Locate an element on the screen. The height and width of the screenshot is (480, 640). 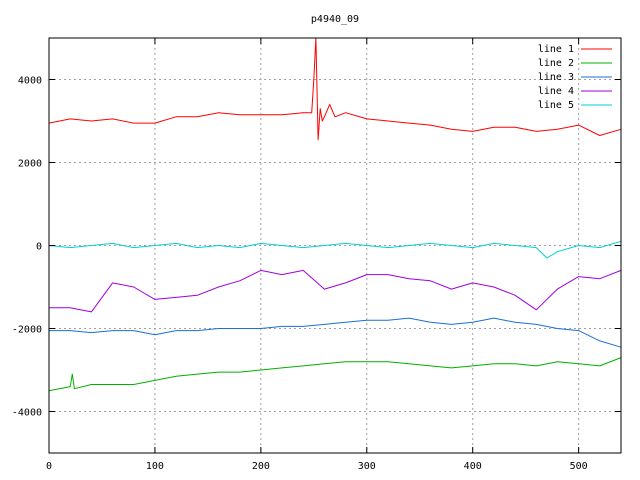
y-tick-label: 2000 is located at coordinates (30, 164).